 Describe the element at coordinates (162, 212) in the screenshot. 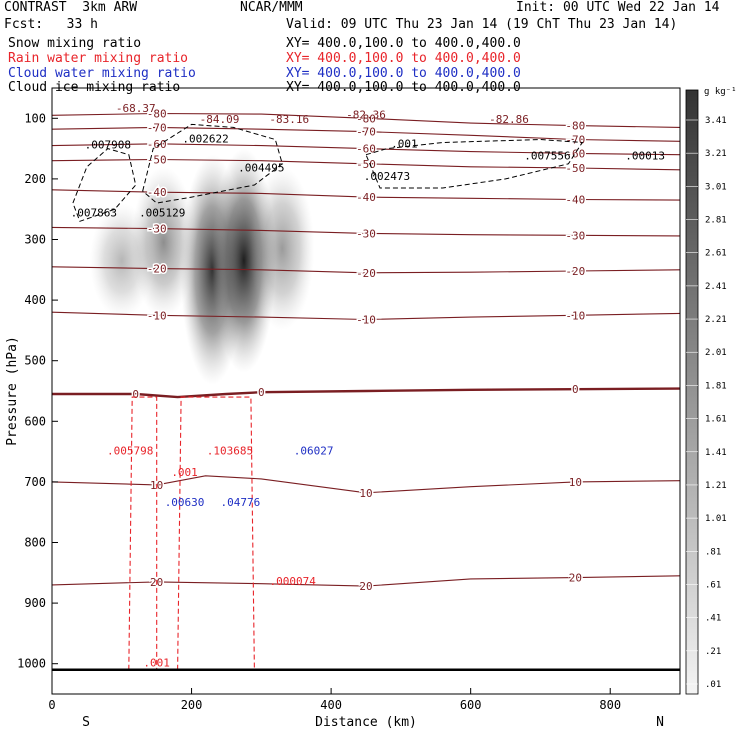

I see `annotation-13: .005129` at that location.